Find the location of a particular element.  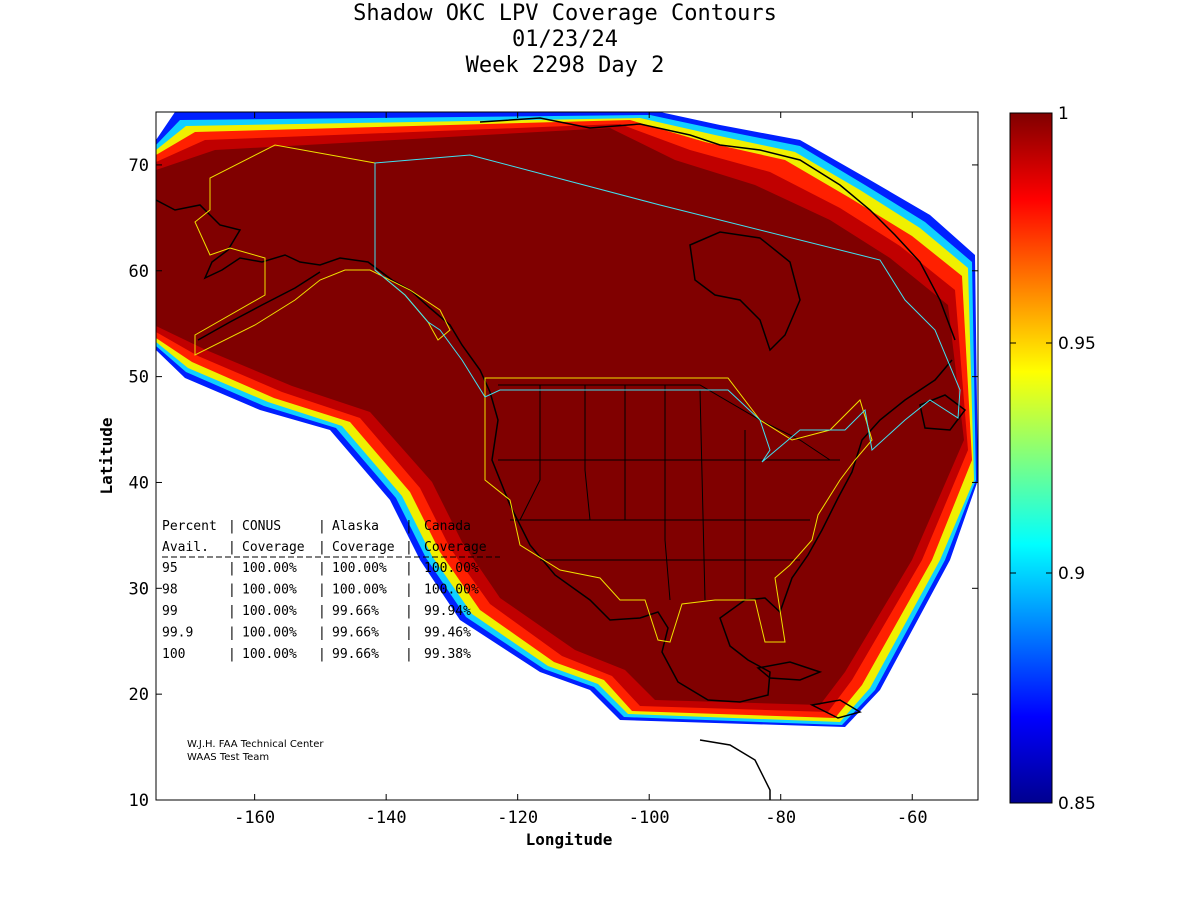

stats-table-cell: 99.94% is located at coordinates (447, 611).